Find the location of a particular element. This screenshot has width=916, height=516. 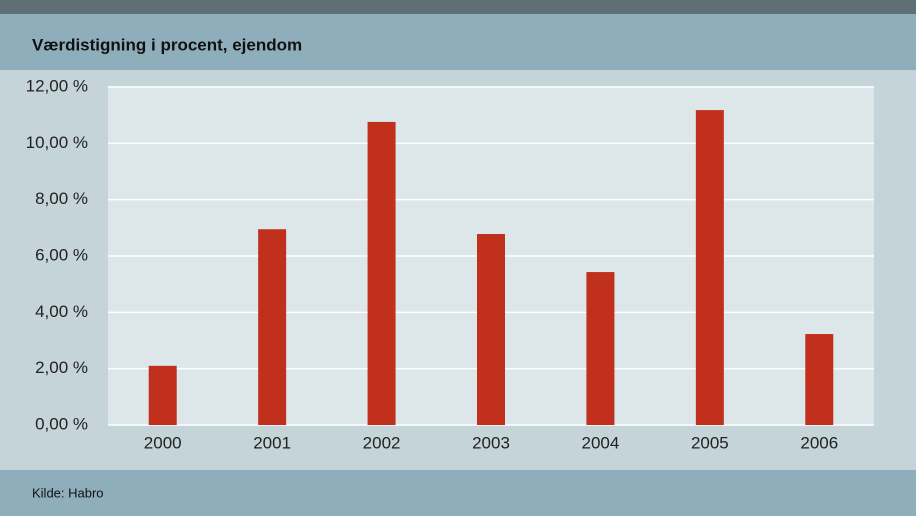

y-tick-label: 2,00 % is located at coordinates (61, 367).